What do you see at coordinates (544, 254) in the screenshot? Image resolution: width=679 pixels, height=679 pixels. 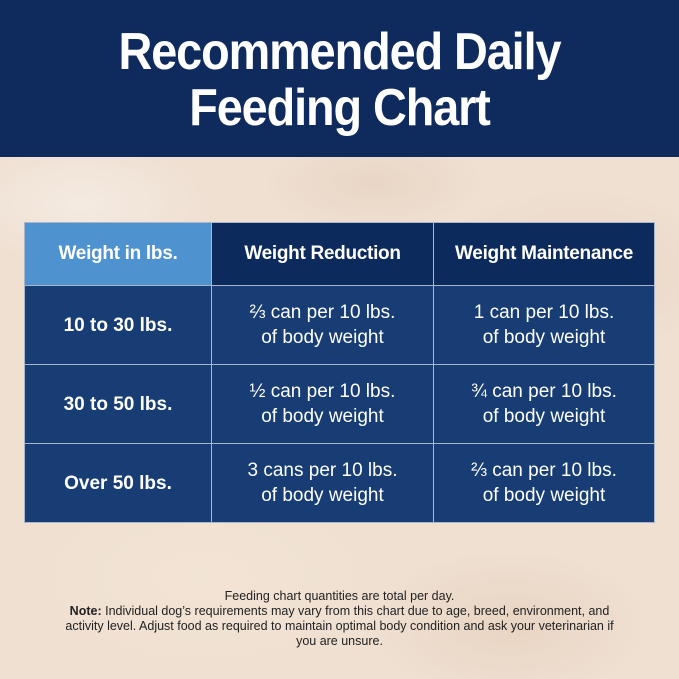 I see `column-header-maintenance: Weight Maintenance` at bounding box center [544, 254].